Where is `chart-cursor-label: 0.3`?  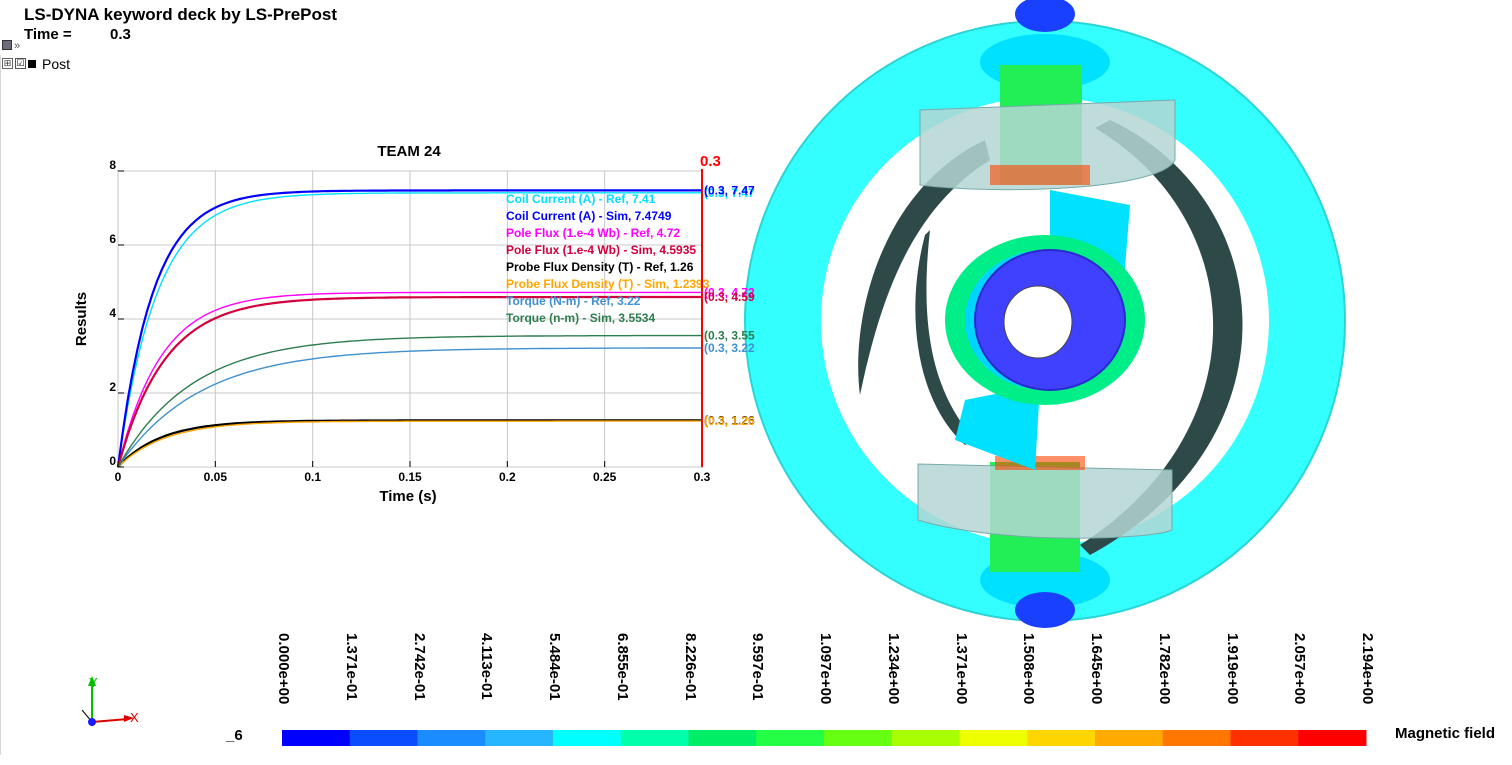
chart-cursor-label: 0.3 is located at coordinates (710, 161).